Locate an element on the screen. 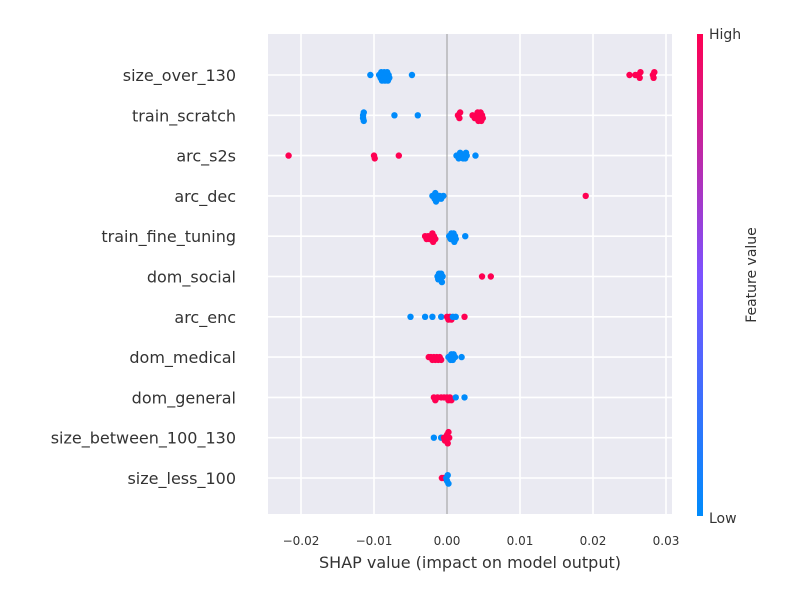 The image size is (800, 600). feature-label: arc_enc is located at coordinates (205, 318).